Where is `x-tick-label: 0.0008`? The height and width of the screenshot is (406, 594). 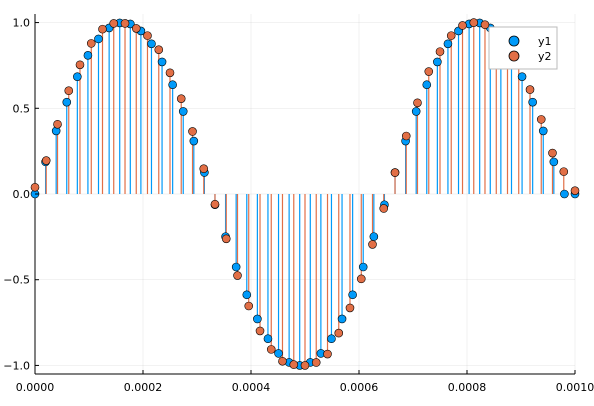
x-tick-label: 0.0008 is located at coordinates (467, 387).